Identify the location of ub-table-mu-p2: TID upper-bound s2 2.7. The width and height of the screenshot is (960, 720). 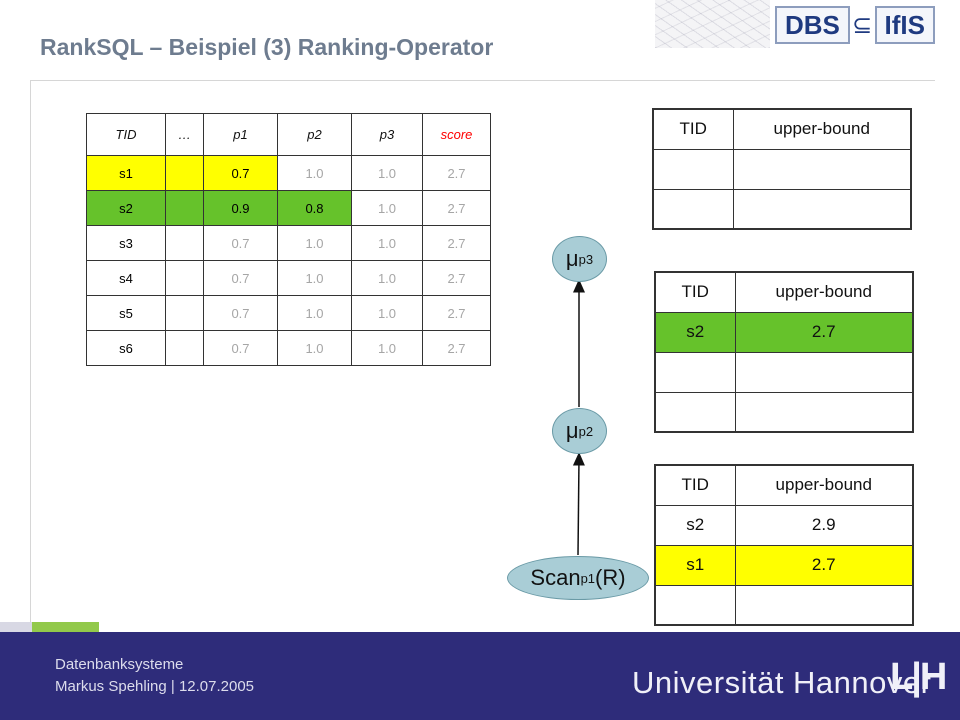
(784, 352).